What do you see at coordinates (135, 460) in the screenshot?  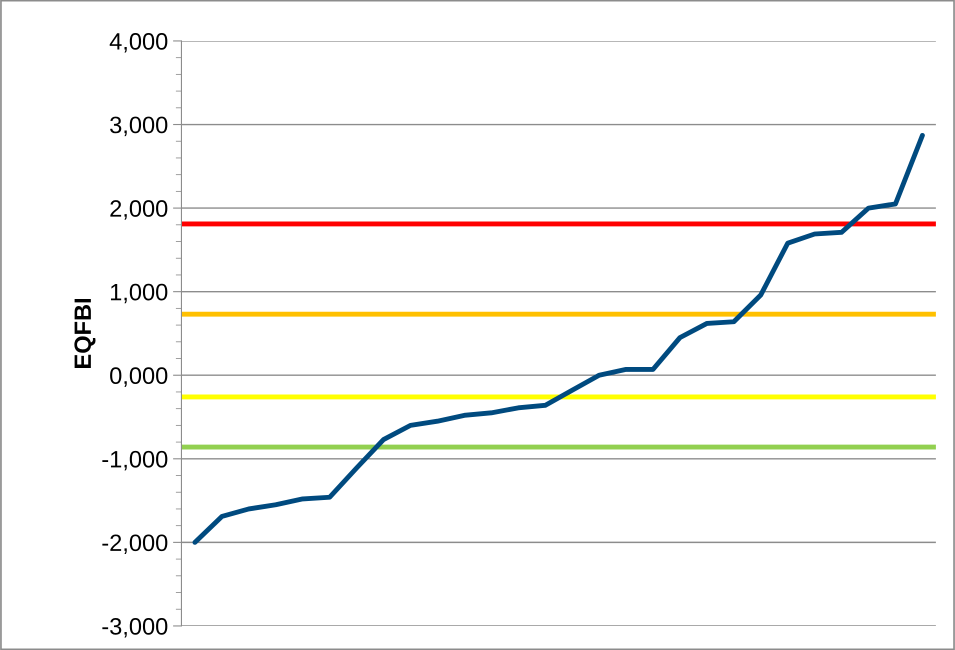 I see `y-tick-label: -1,000` at bounding box center [135, 460].